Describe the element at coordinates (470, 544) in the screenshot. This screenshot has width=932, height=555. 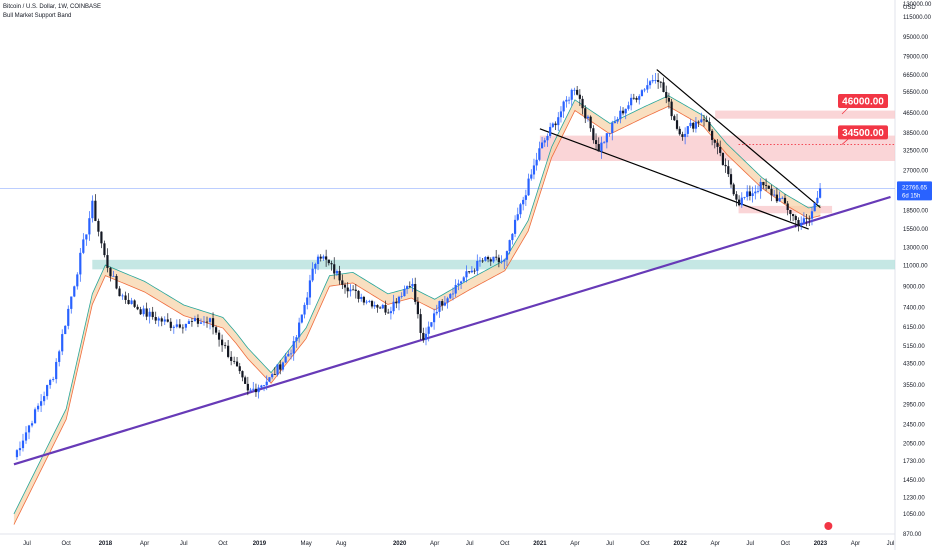
I see `x-tick-label: Jul` at that location.